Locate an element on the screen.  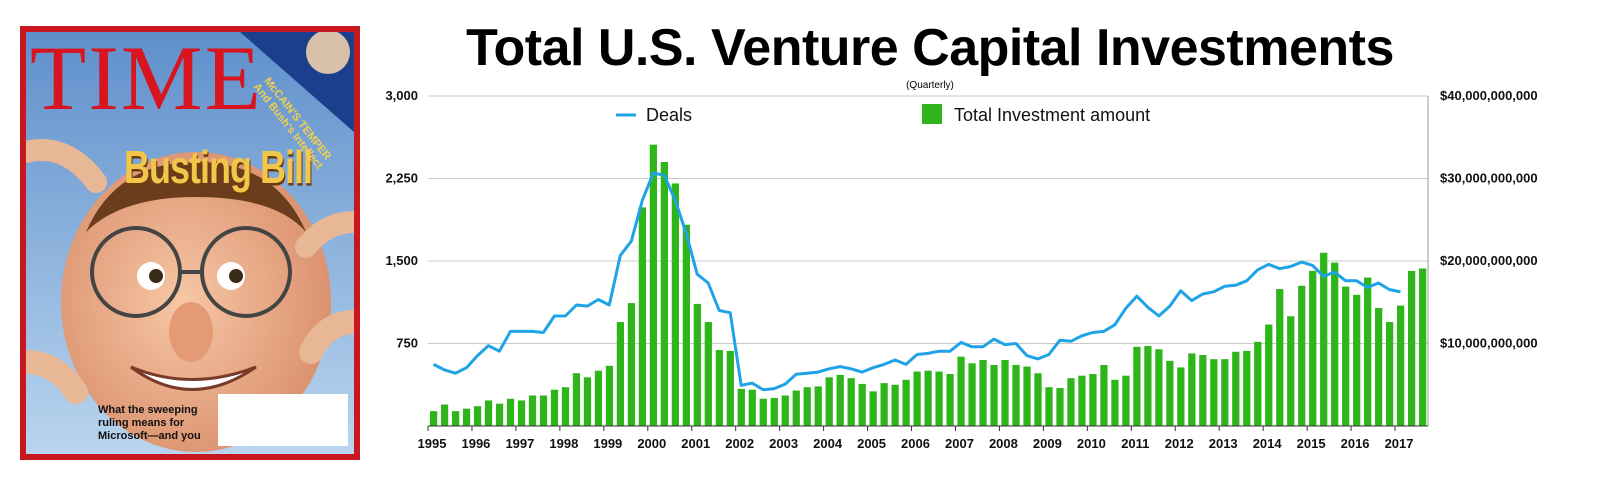
x-tick-label: 2000 is located at coordinates (651, 443).